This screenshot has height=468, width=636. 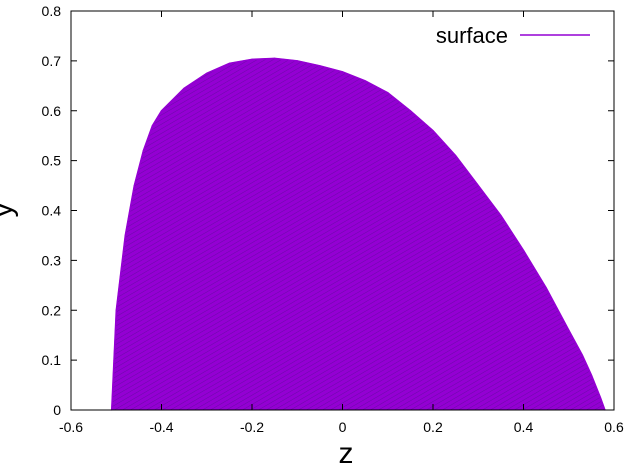 What do you see at coordinates (52, 360) in the screenshot?
I see `y-tick-label: 0.1` at bounding box center [52, 360].